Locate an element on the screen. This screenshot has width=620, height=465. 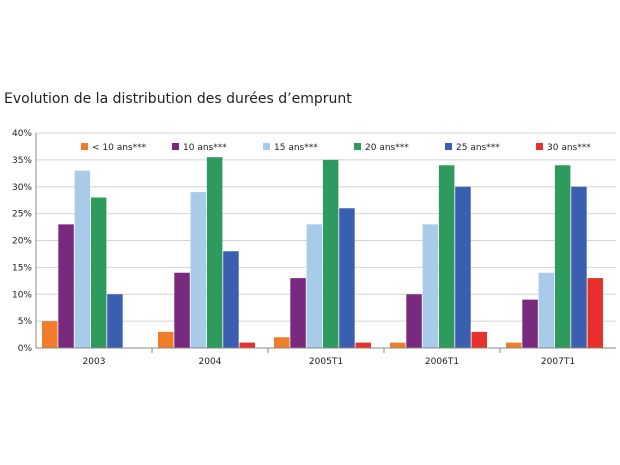
legend-label: < 10 ans*** is located at coordinates (119, 148).